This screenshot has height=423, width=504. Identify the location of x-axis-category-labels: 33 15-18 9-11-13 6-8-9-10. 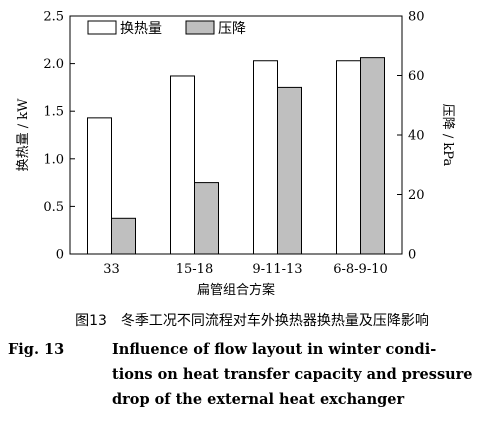
(245, 263).